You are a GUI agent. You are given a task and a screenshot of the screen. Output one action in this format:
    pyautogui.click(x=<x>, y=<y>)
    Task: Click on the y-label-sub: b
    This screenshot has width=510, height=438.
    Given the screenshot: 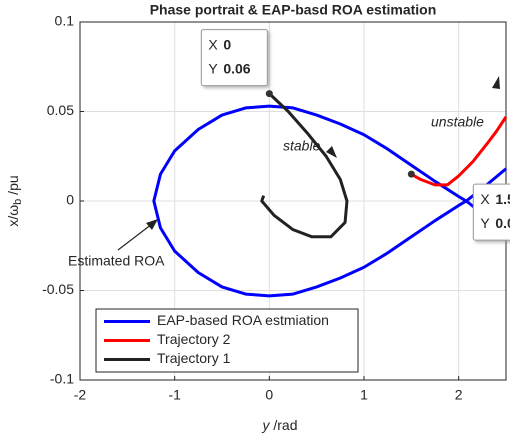 What is the action you would take?
    pyautogui.click(x=18, y=202)
    